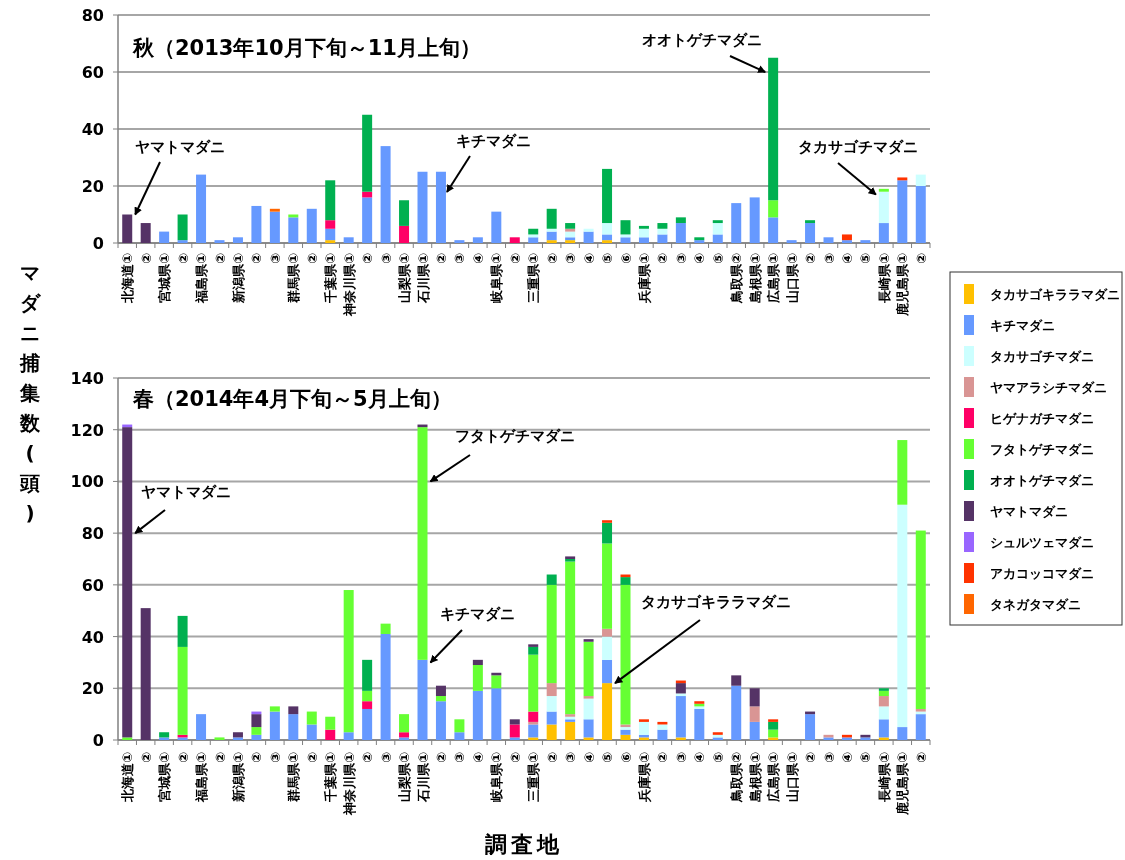  Describe the element at coordinates (1042, 542) in the screenshot. I see `legend-label: シュルツェマダニ` at that location.